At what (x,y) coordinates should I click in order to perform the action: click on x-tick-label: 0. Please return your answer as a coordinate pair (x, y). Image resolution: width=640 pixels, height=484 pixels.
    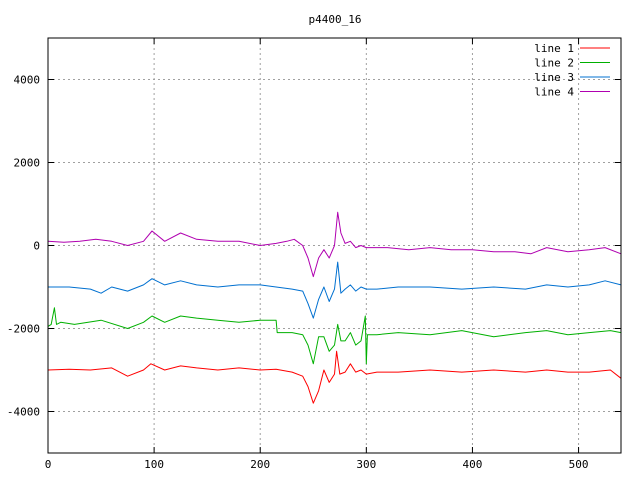
    Looking at the image, I should click on (48, 464).